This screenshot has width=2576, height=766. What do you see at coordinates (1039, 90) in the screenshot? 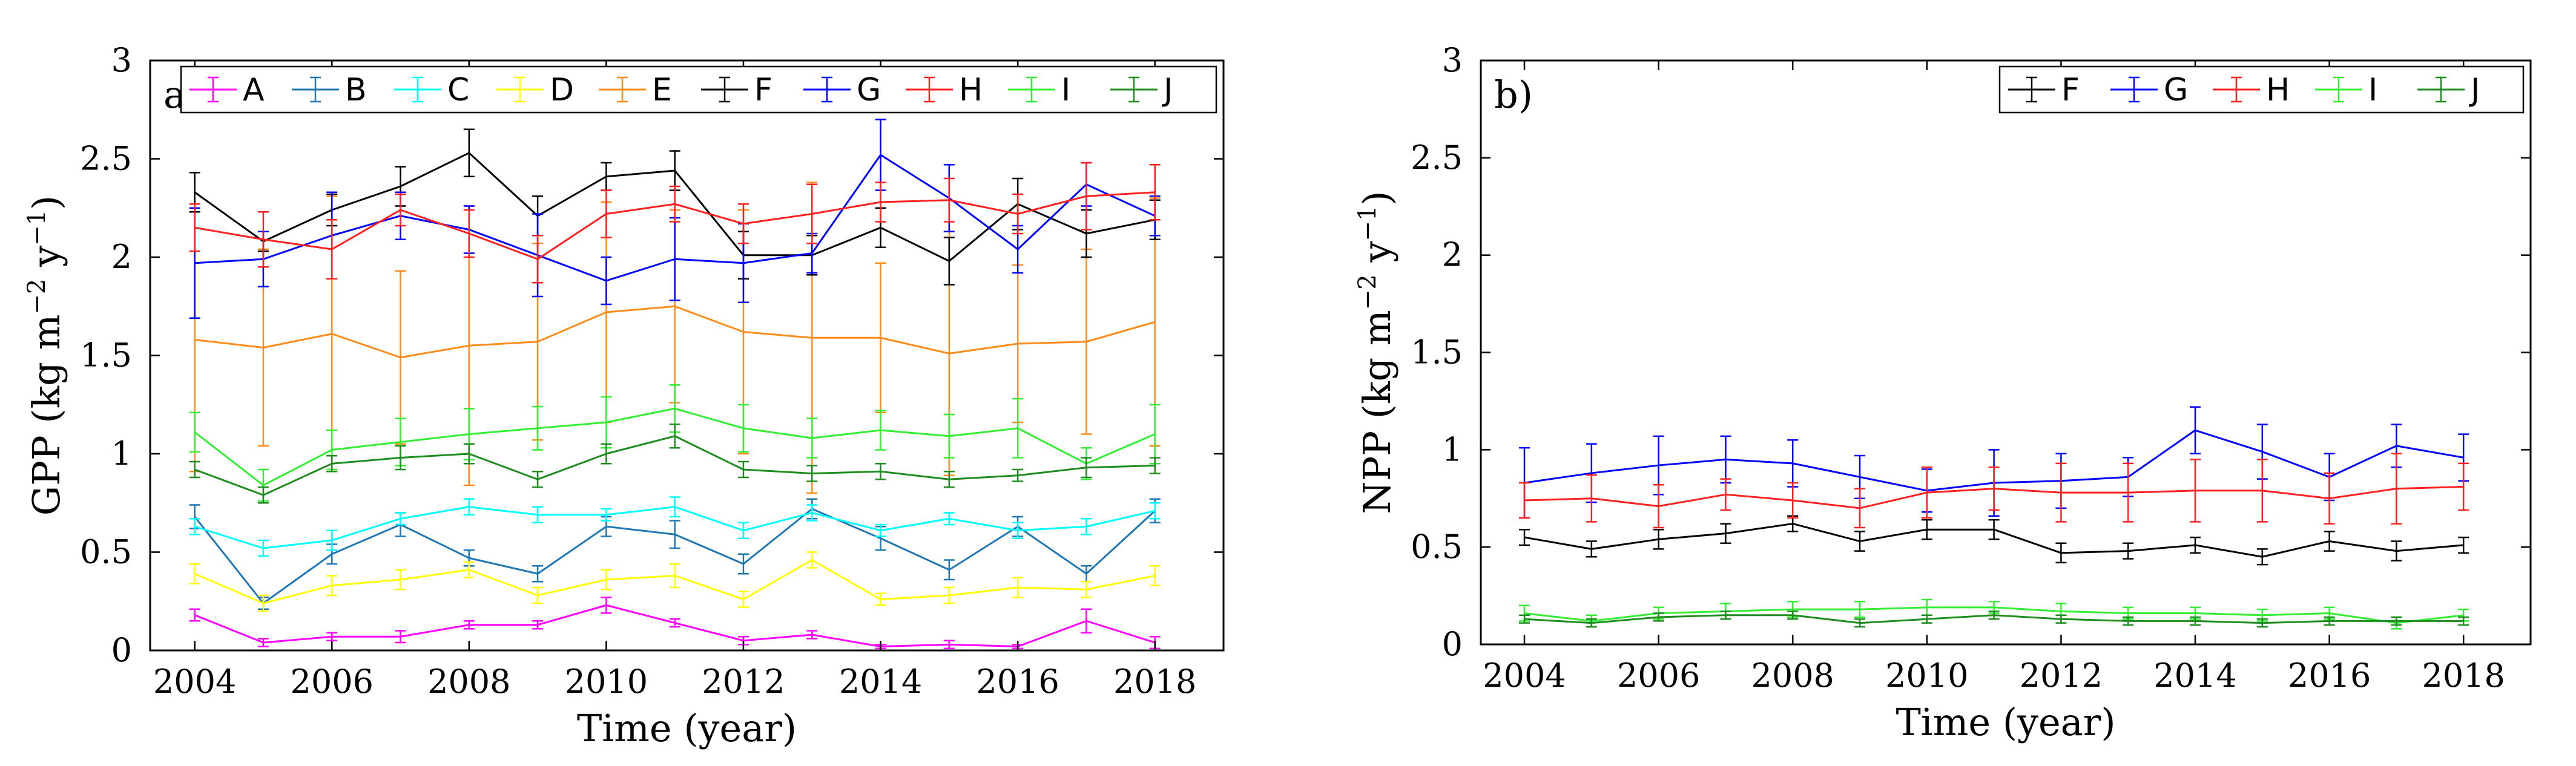
I see `gpp-legend-entry-I: I` at bounding box center [1039, 90].